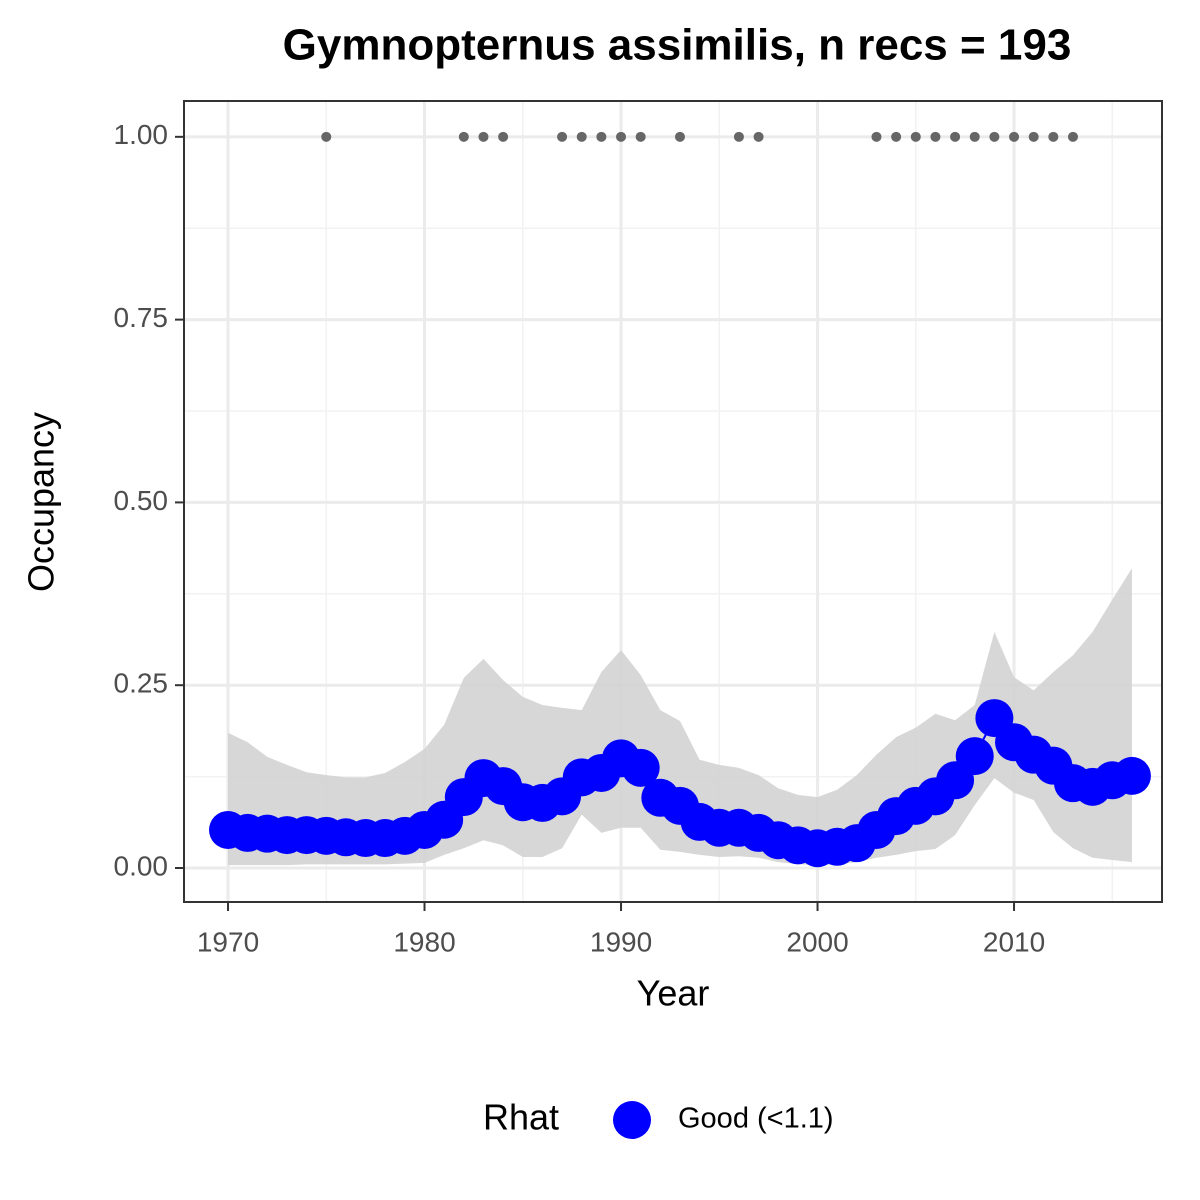 Image resolution: width=1200 pixels, height=1200 pixels. Describe the element at coordinates (141, 500) in the screenshot. I see `y-tick-label: 0.50` at that location.